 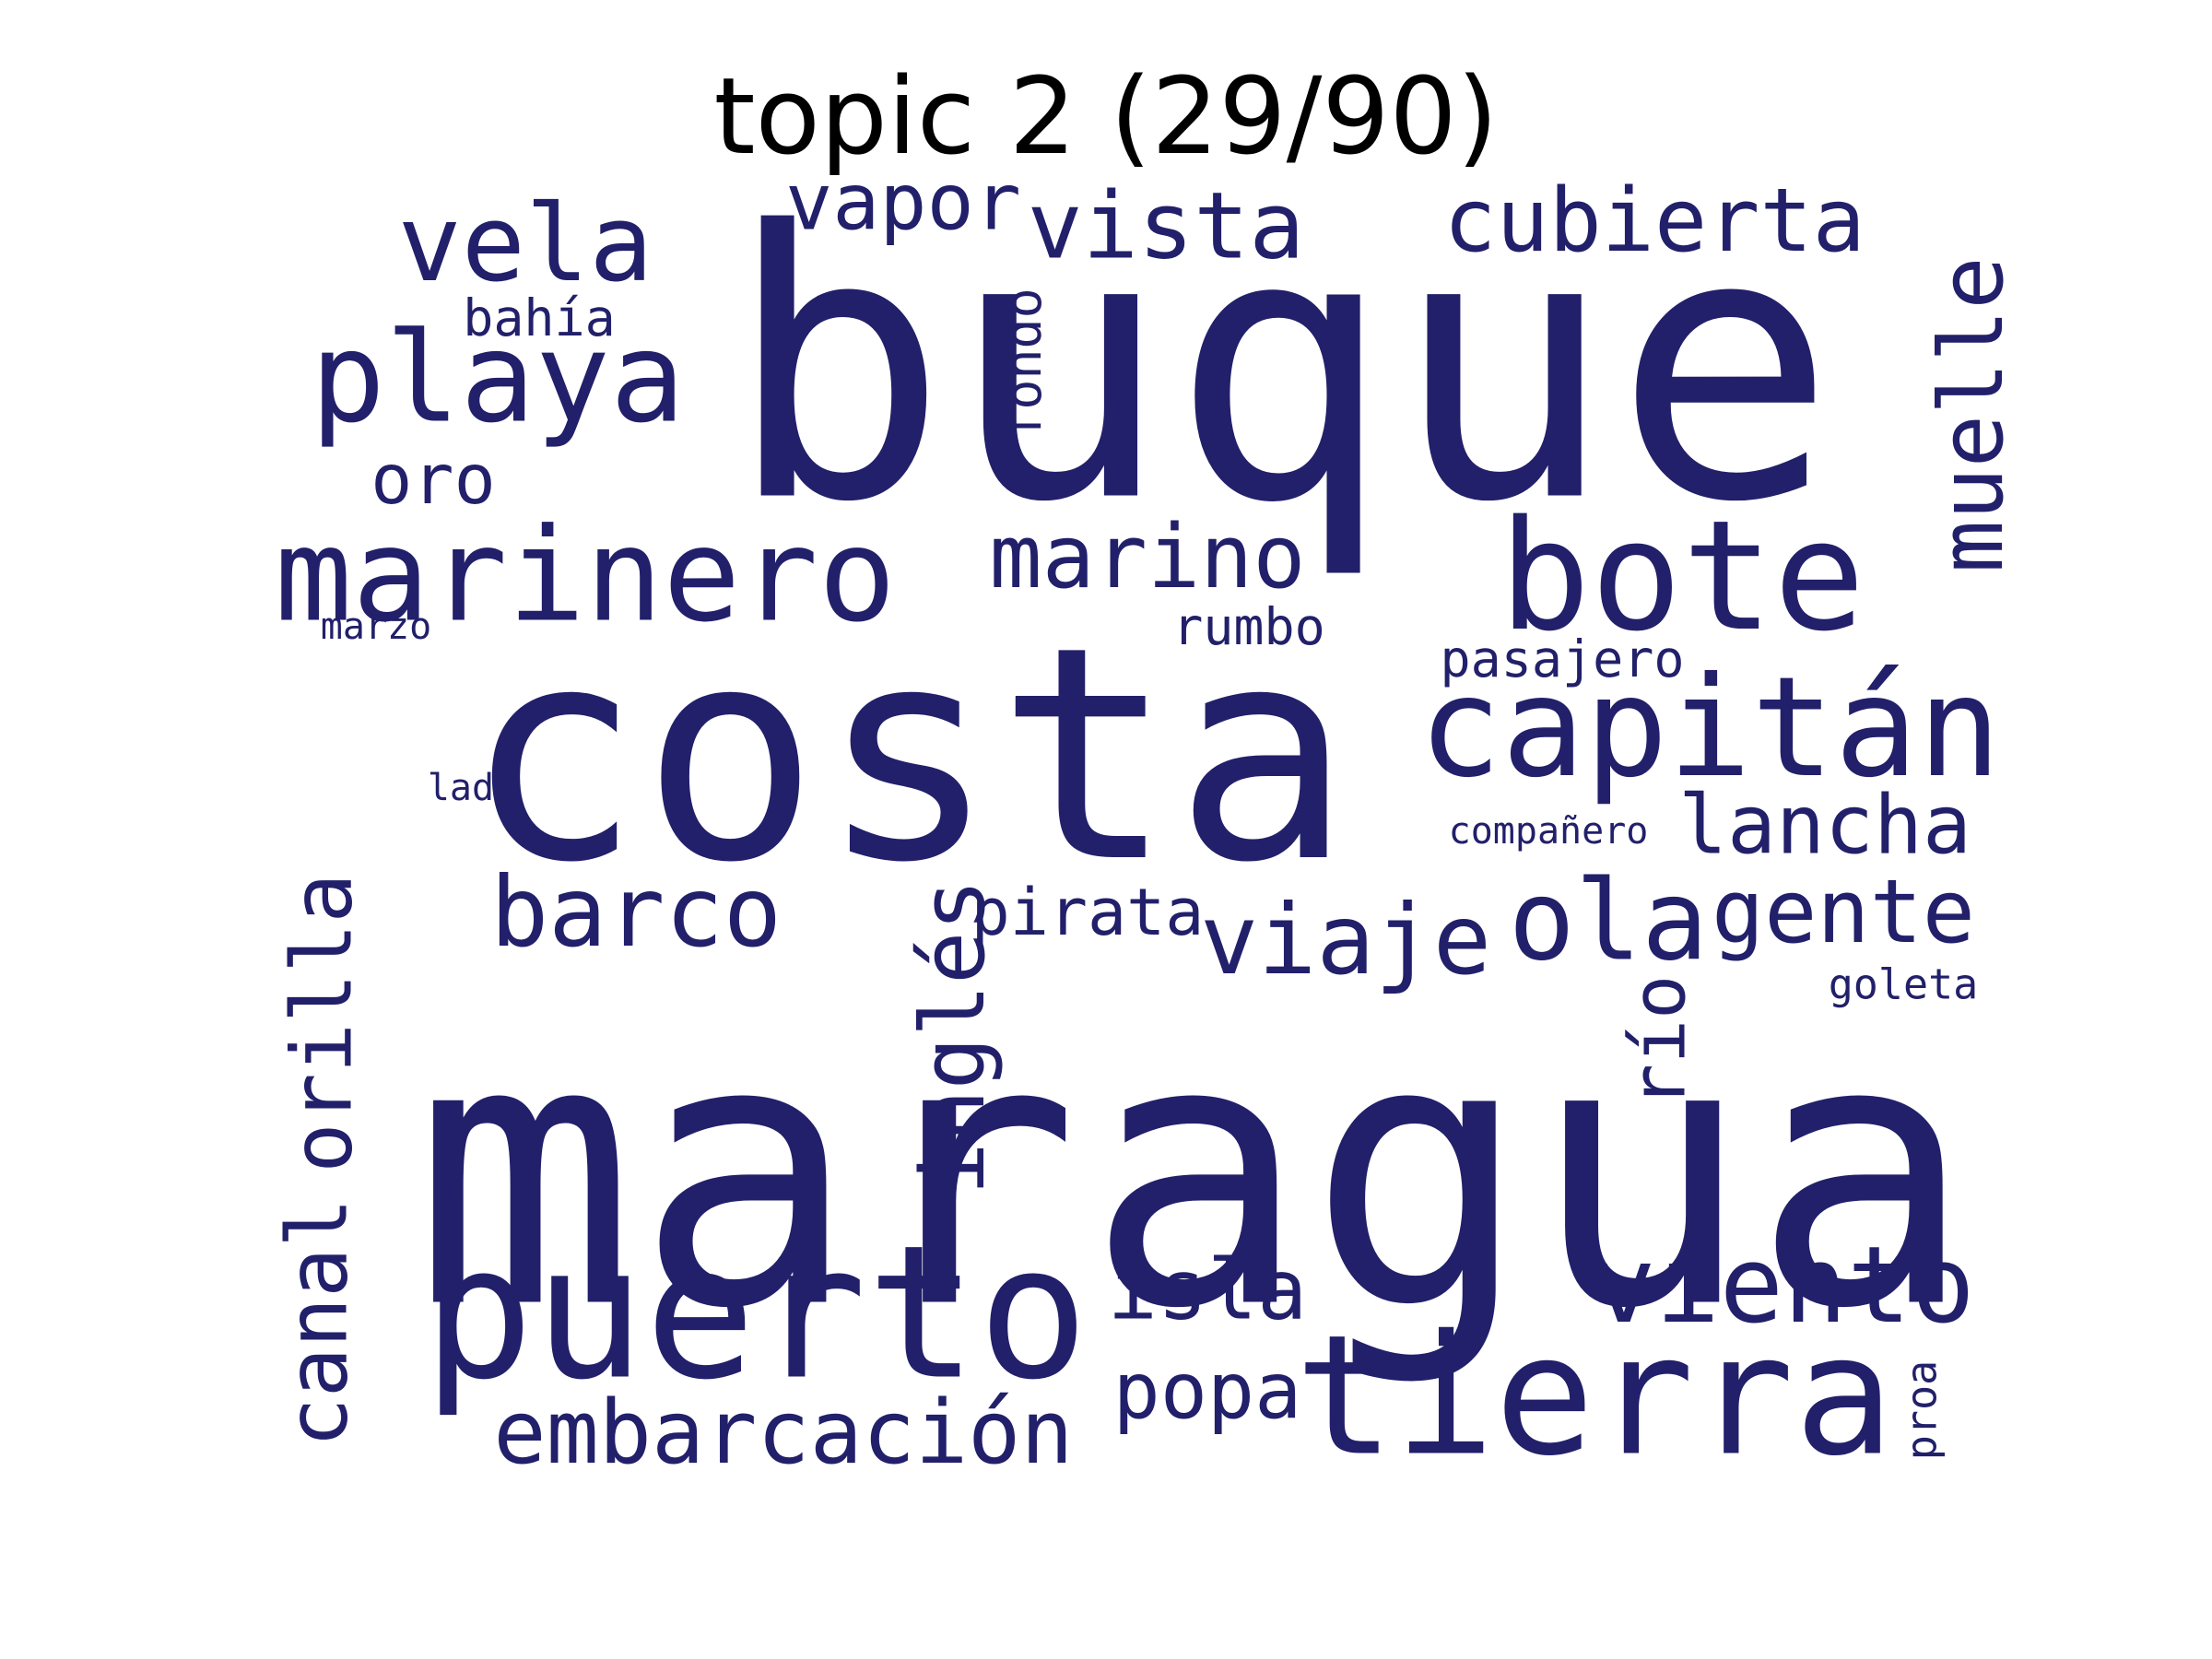 I want to click on word-29: pirata, so click(x=1088, y=912).